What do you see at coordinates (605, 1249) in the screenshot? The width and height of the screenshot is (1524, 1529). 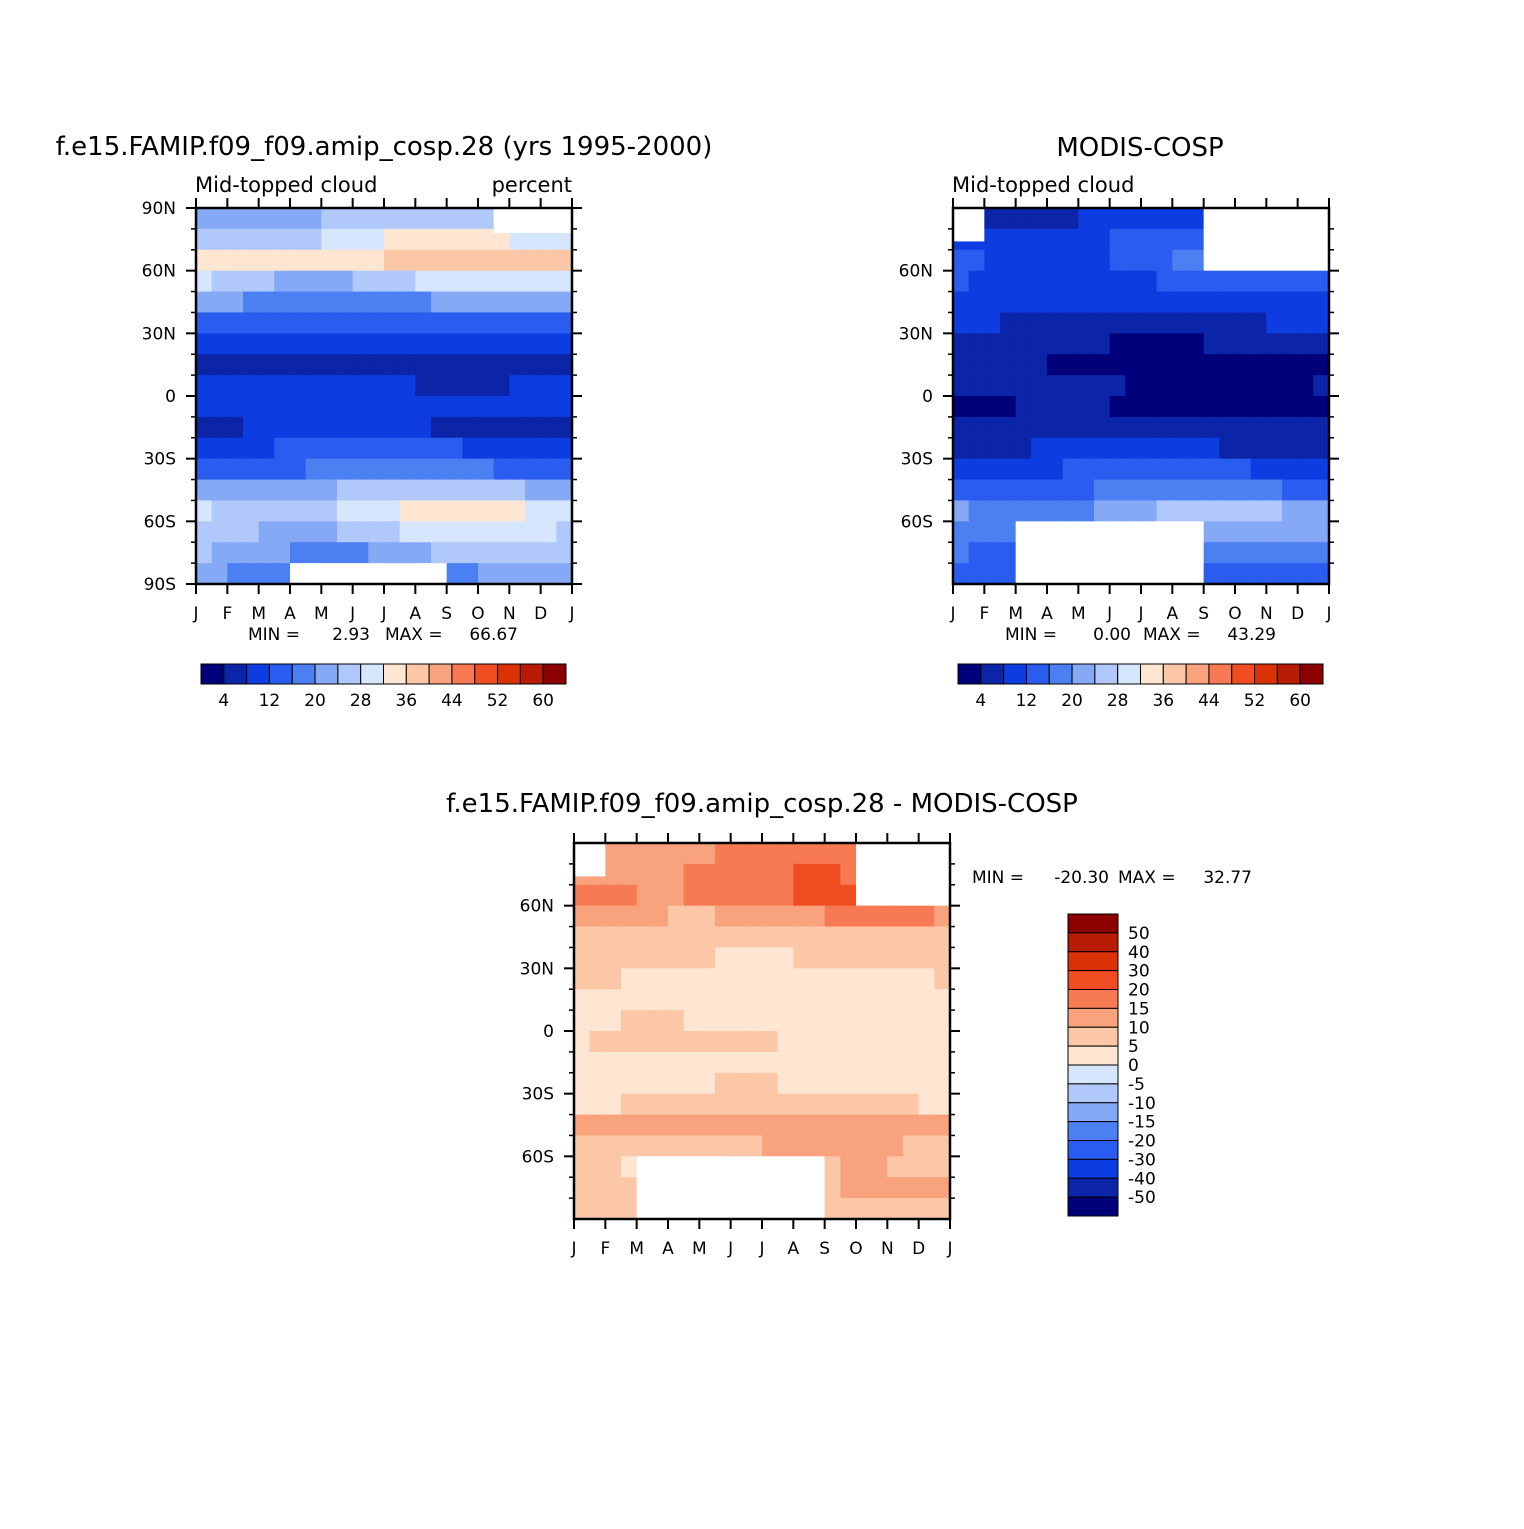 I see `x-tick-label: F` at bounding box center [605, 1249].